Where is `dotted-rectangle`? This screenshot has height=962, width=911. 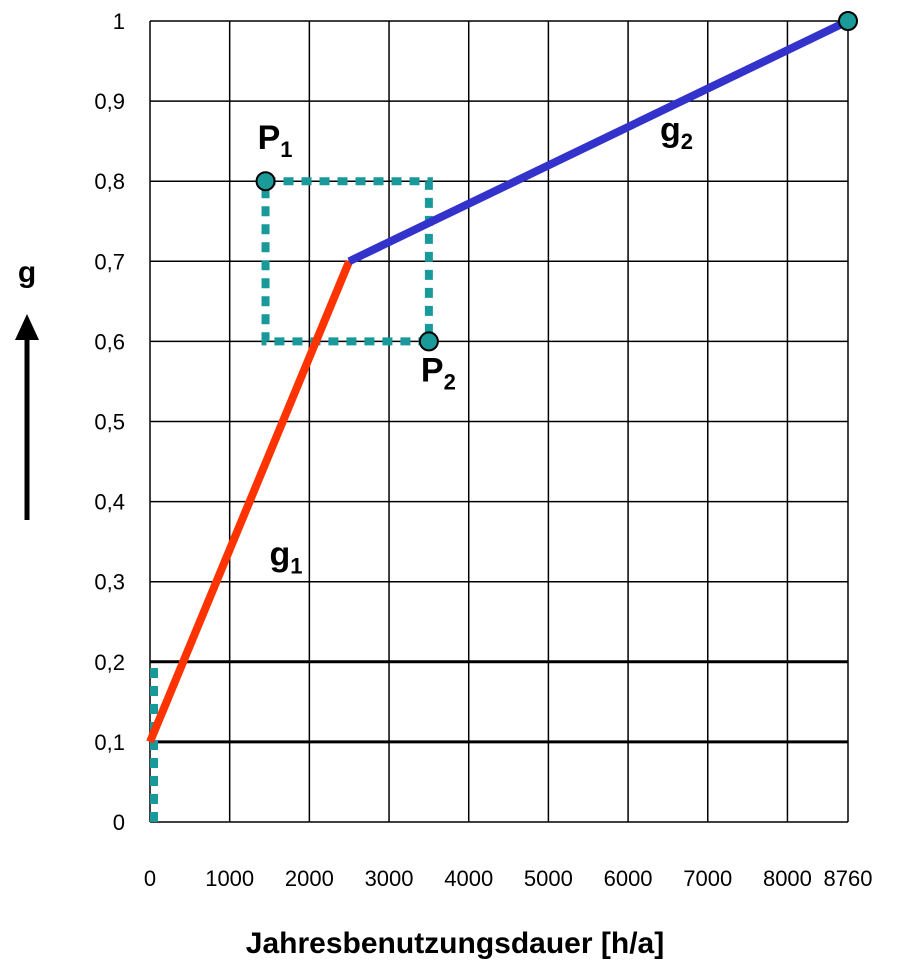 dotted-rectangle is located at coordinates (347, 261).